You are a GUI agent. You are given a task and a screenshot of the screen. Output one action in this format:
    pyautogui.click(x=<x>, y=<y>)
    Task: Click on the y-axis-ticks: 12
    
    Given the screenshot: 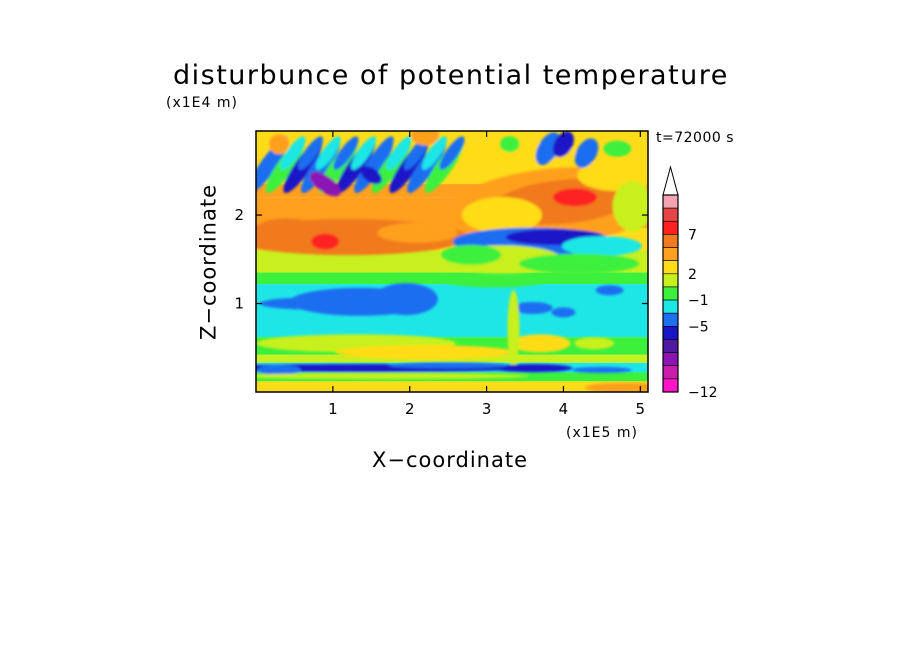 What is the action you would take?
    pyautogui.click(x=441, y=259)
    